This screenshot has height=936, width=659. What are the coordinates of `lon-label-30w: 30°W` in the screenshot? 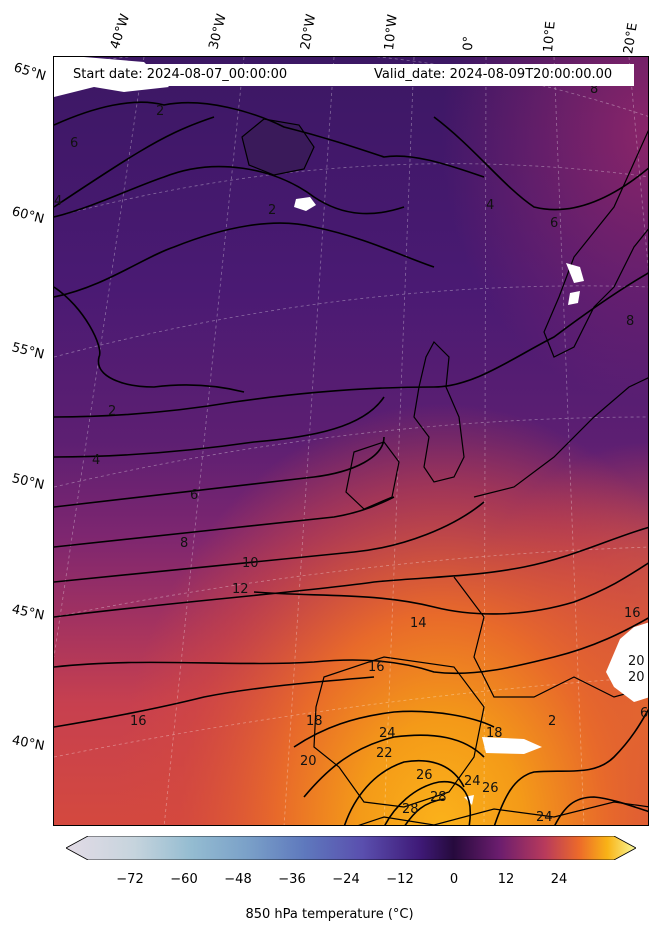 It's located at (218, 31).